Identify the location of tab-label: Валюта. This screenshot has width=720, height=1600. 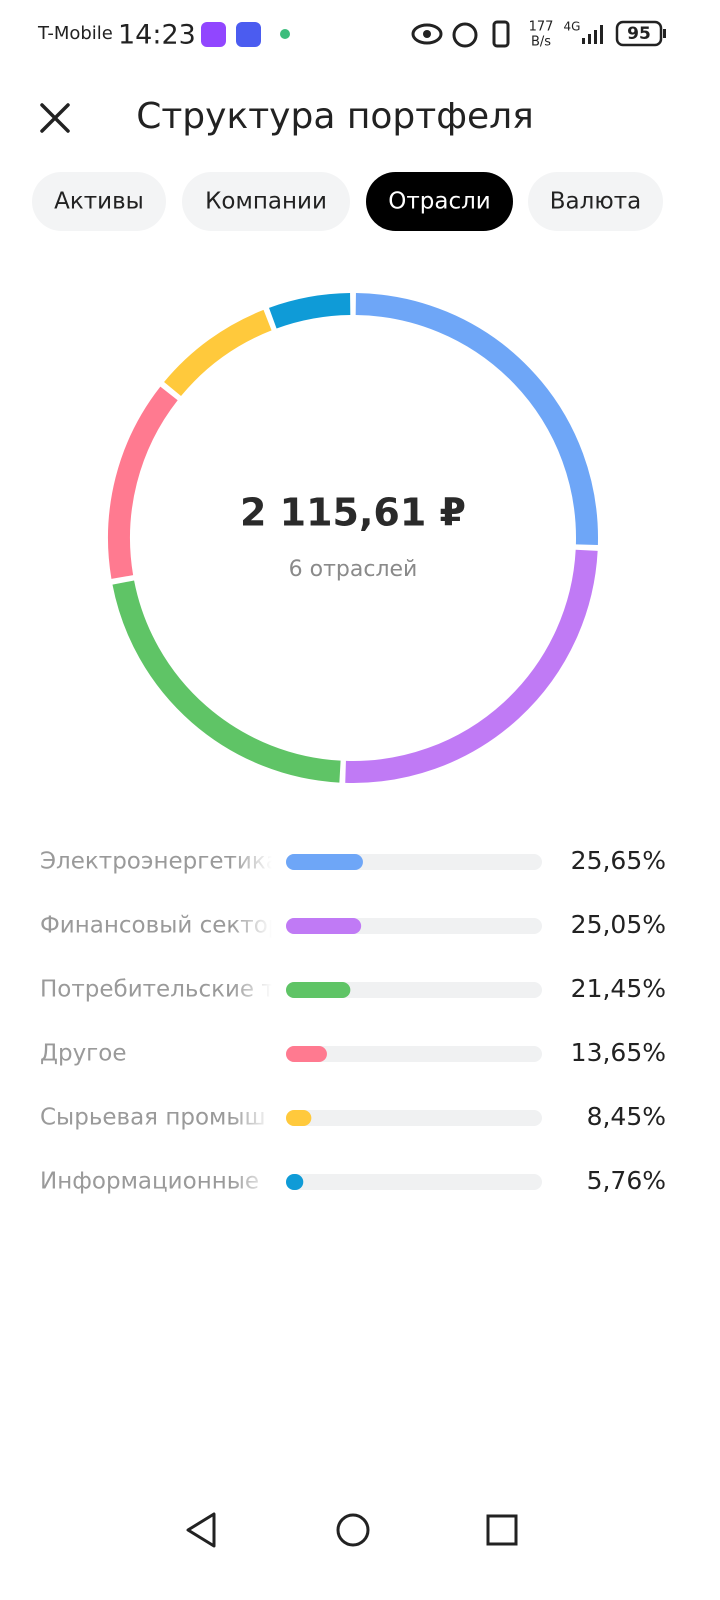
(595, 202).